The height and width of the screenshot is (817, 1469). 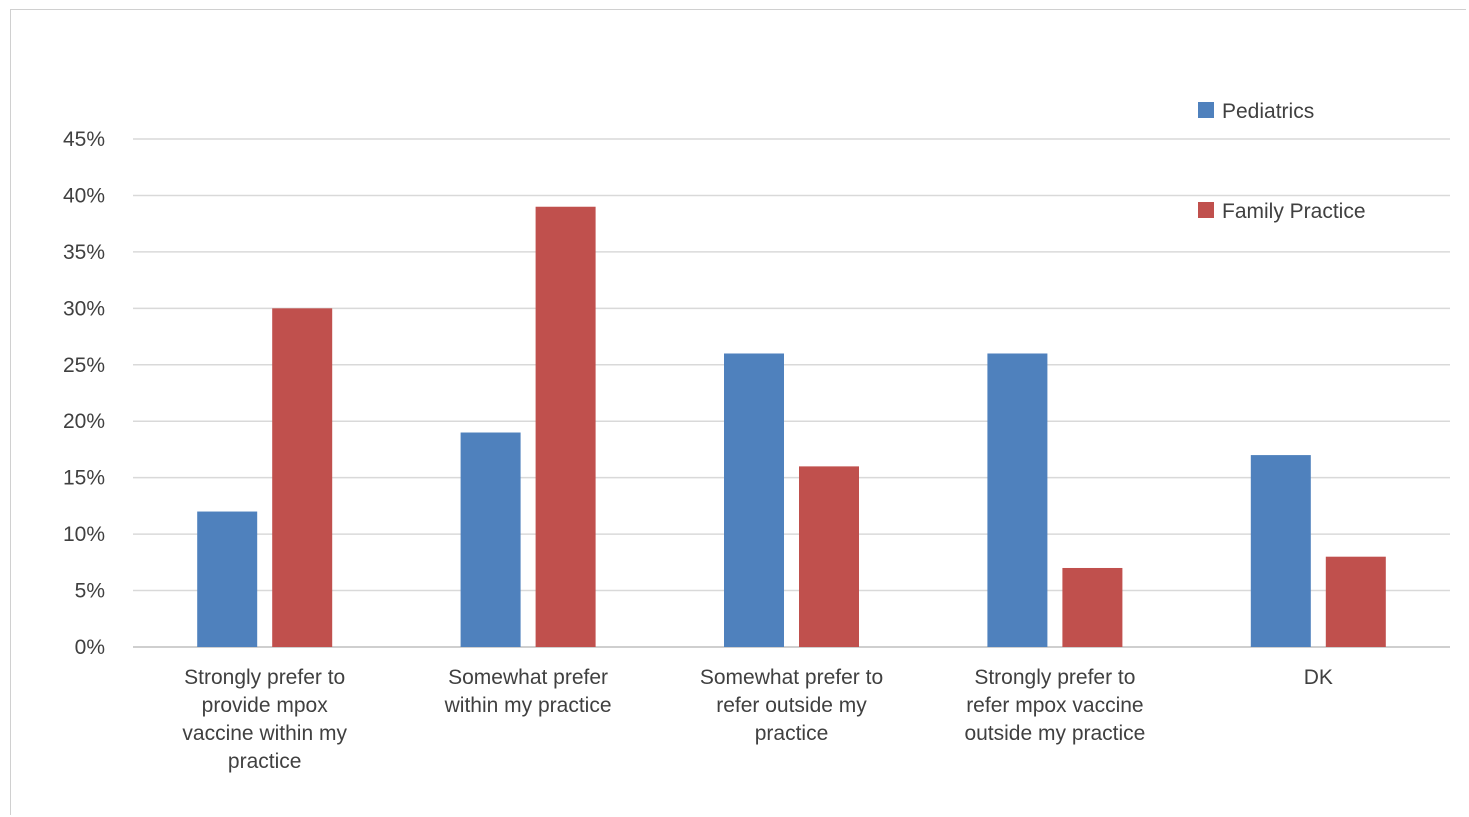 I want to click on y-tick-label: 35%, so click(x=84, y=252).